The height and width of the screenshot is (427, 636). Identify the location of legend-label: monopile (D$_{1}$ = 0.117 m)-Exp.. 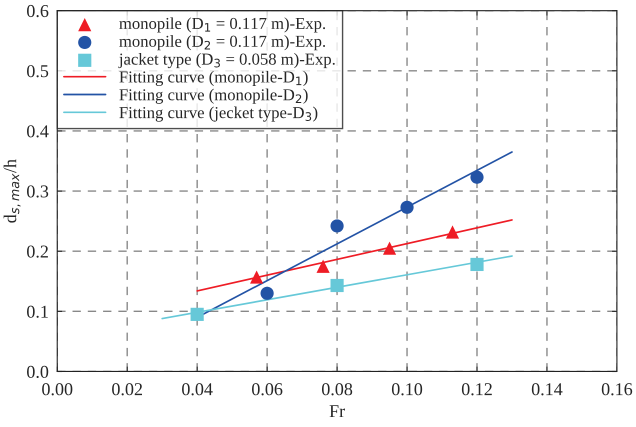
(222, 24).